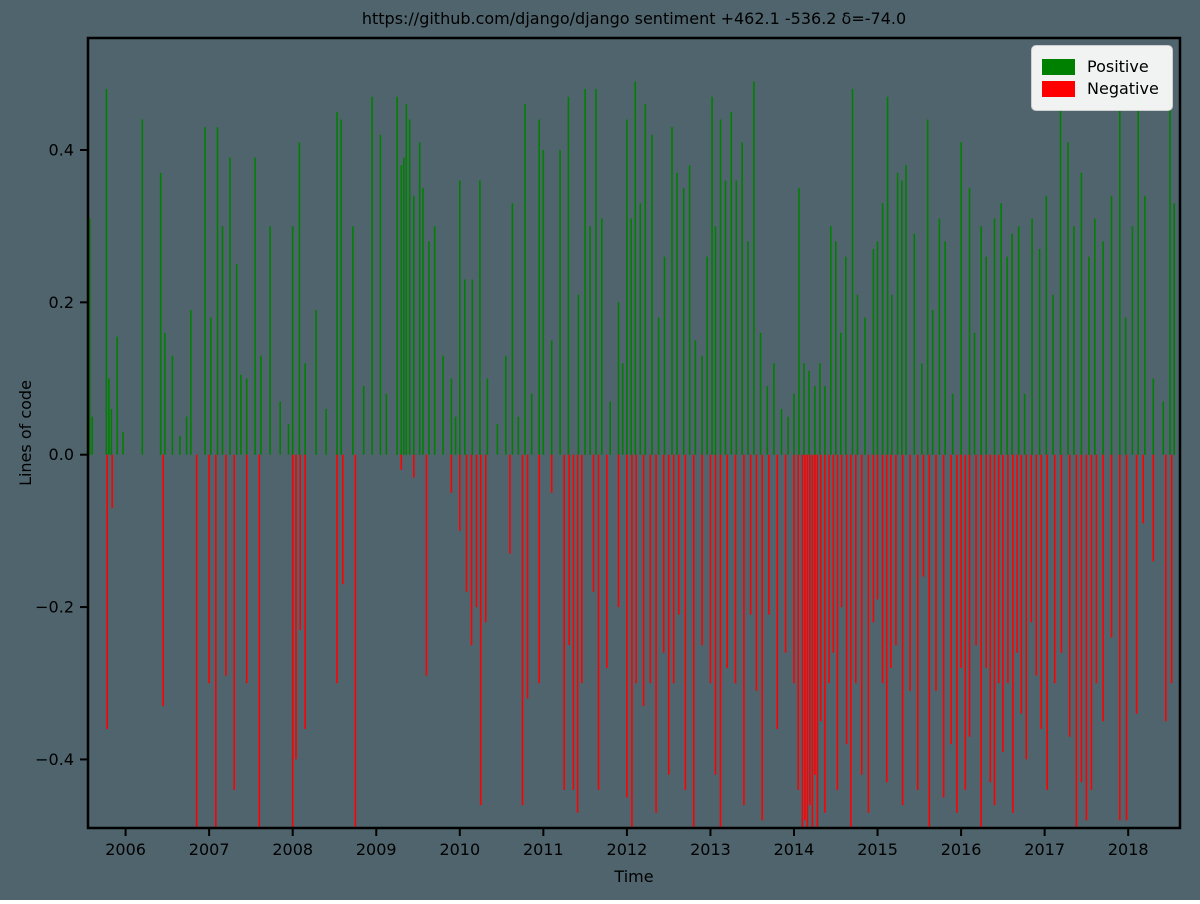  I want to click on x-tick-label: 2017, so click(1044, 849).